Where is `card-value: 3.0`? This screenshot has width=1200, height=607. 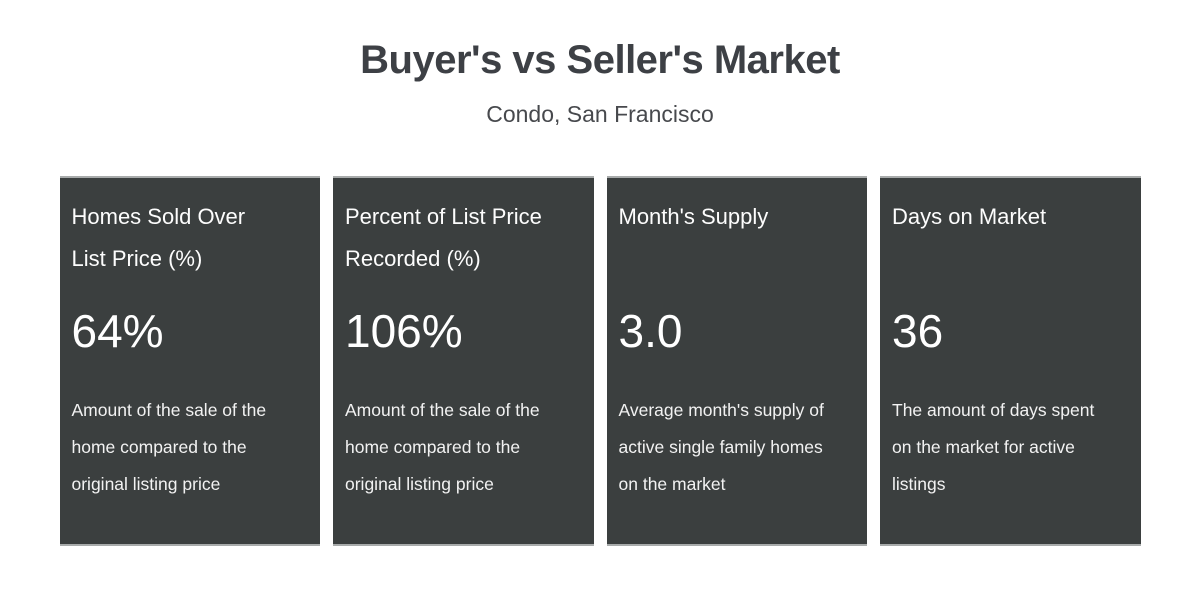
card-value: 3.0 is located at coordinates (650, 331).